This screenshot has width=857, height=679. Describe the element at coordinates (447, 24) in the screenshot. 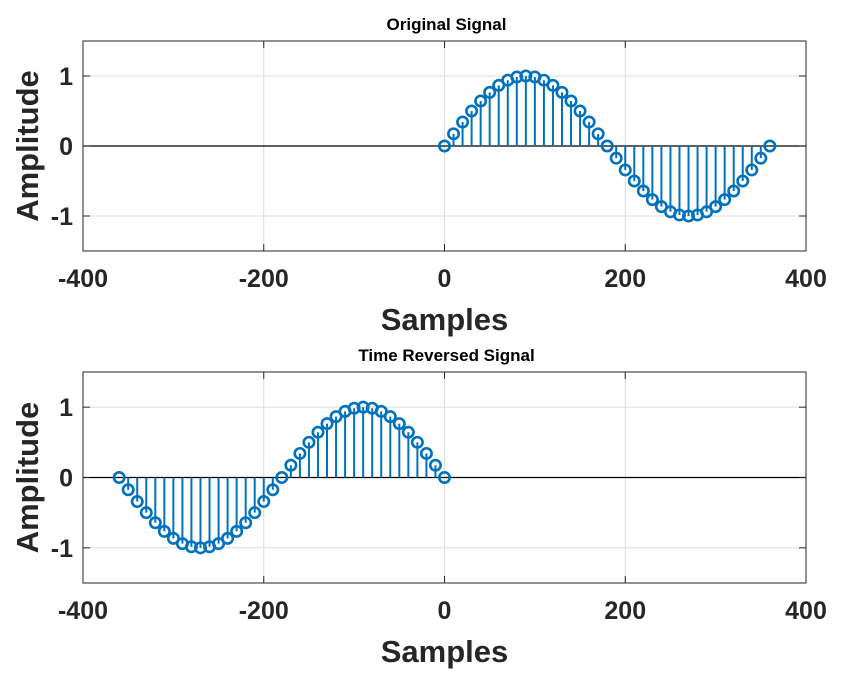

I see `chart-title: Original Signal` at that location.